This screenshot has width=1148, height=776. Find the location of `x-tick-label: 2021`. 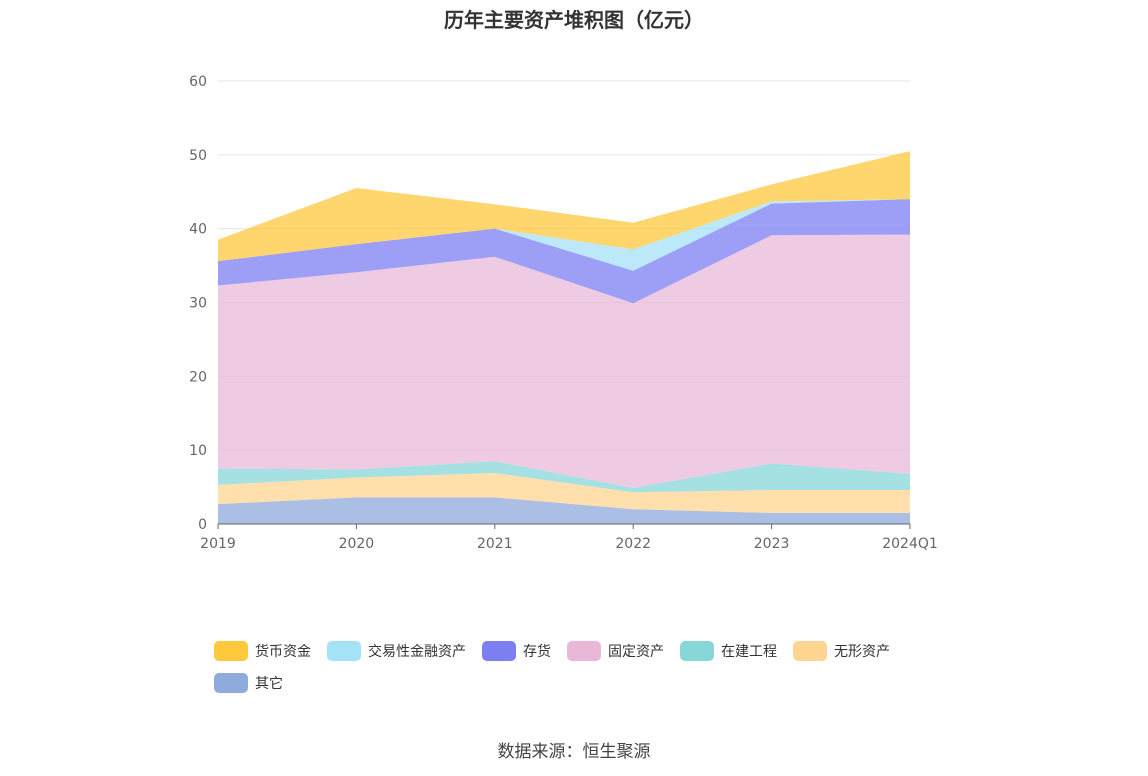

x-tick-label: 2021 is located at coordinates (495, 544).